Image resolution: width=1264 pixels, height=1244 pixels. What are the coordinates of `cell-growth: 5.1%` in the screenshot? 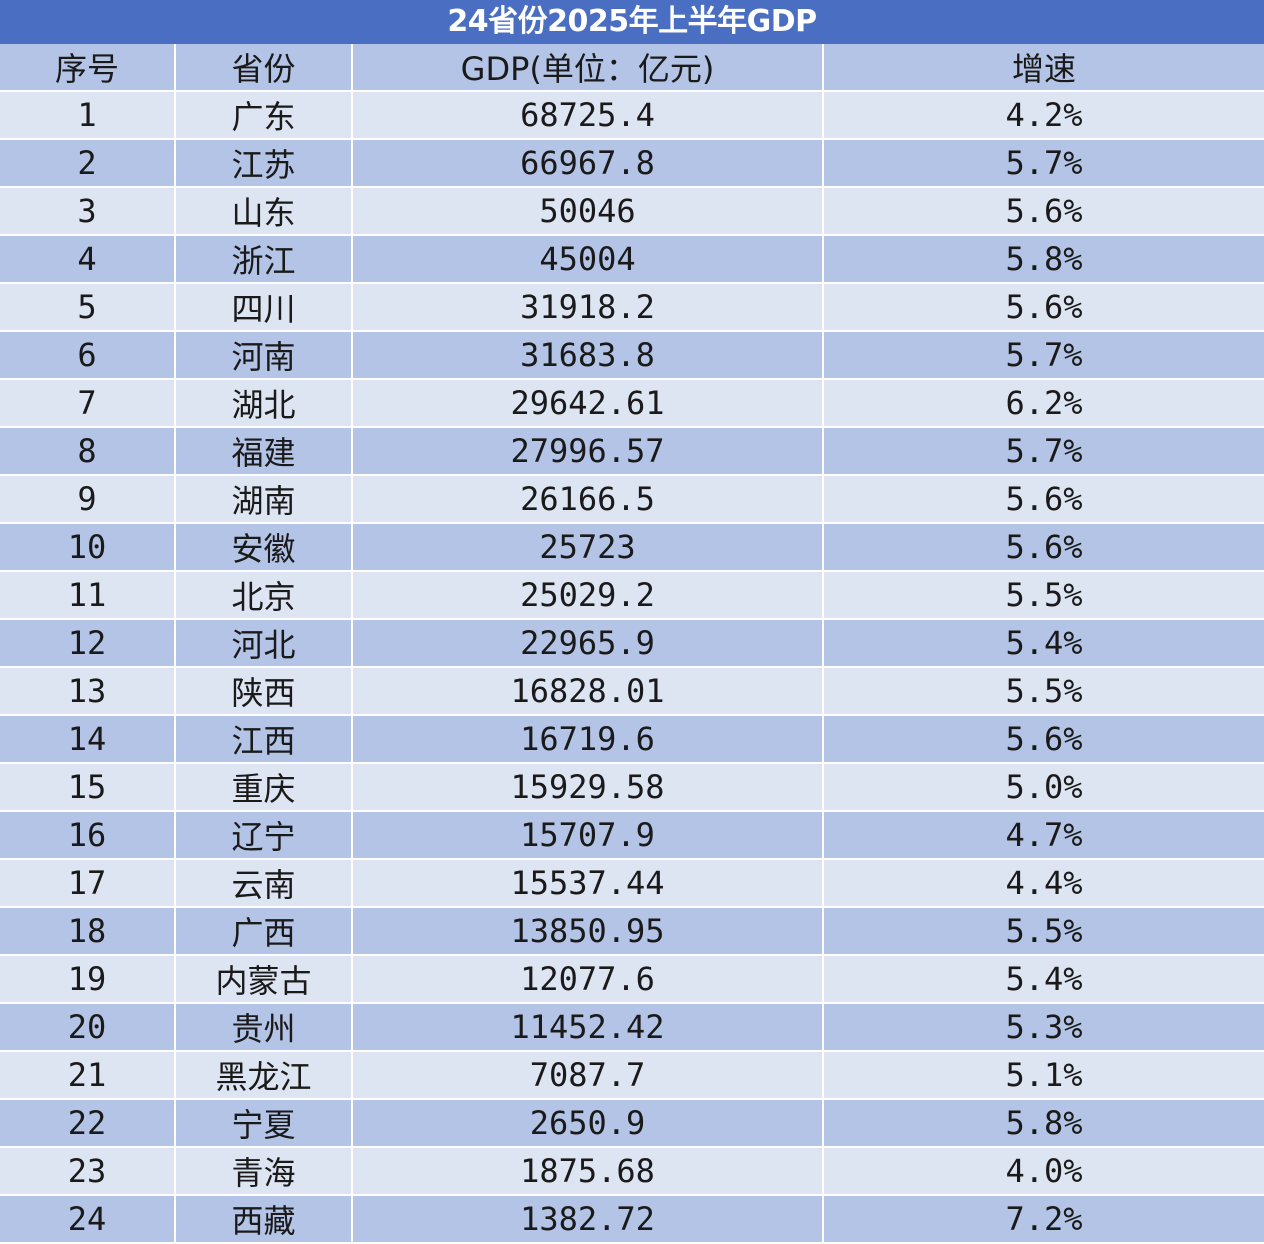 It's located at (1043, 1075).